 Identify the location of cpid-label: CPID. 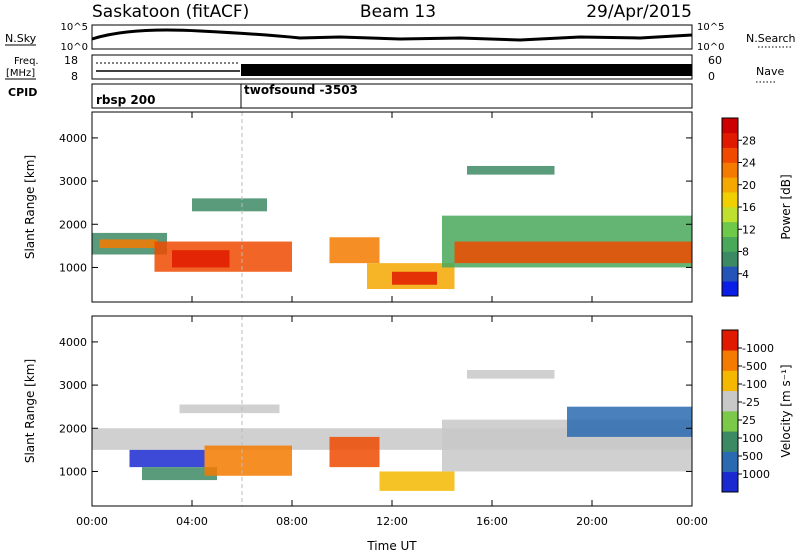
(22, 92).